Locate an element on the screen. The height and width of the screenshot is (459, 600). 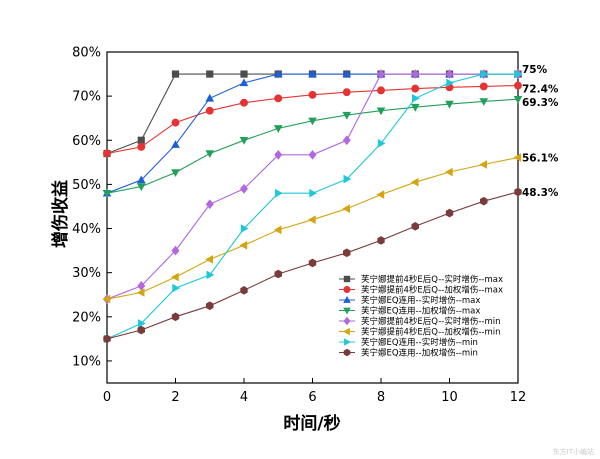
x-tick-label: 2 is located at coordinates (175, 397).